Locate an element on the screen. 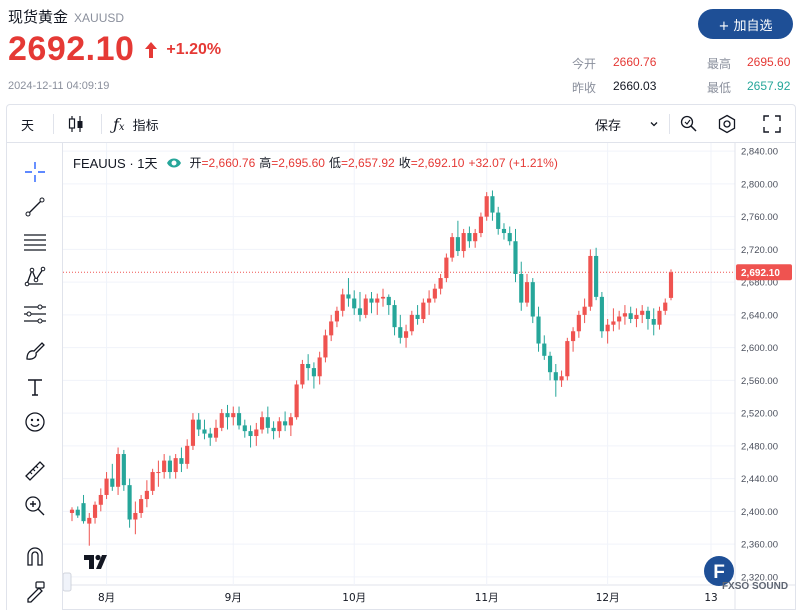  crosshair-tool is located at coordinates (35, 172).